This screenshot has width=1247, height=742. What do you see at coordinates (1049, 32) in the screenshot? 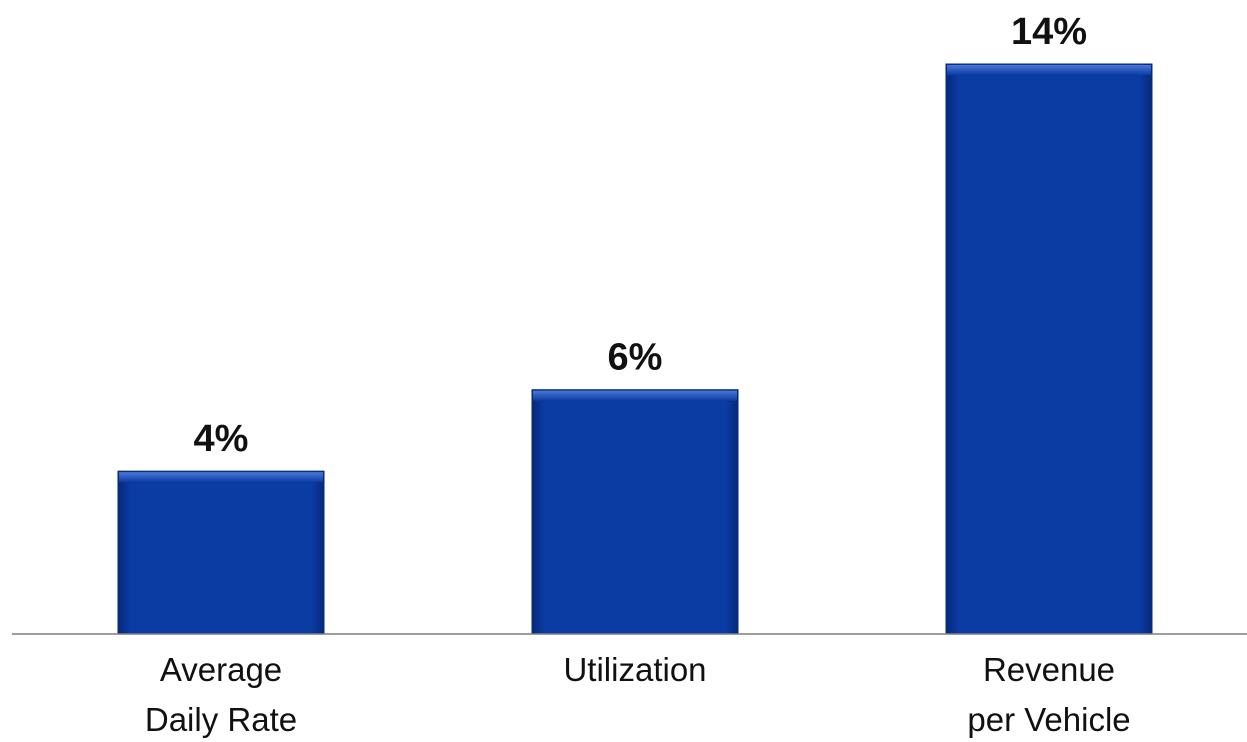
I see `bar-value-label-3: 14%` at bounding box center [1049, 32].